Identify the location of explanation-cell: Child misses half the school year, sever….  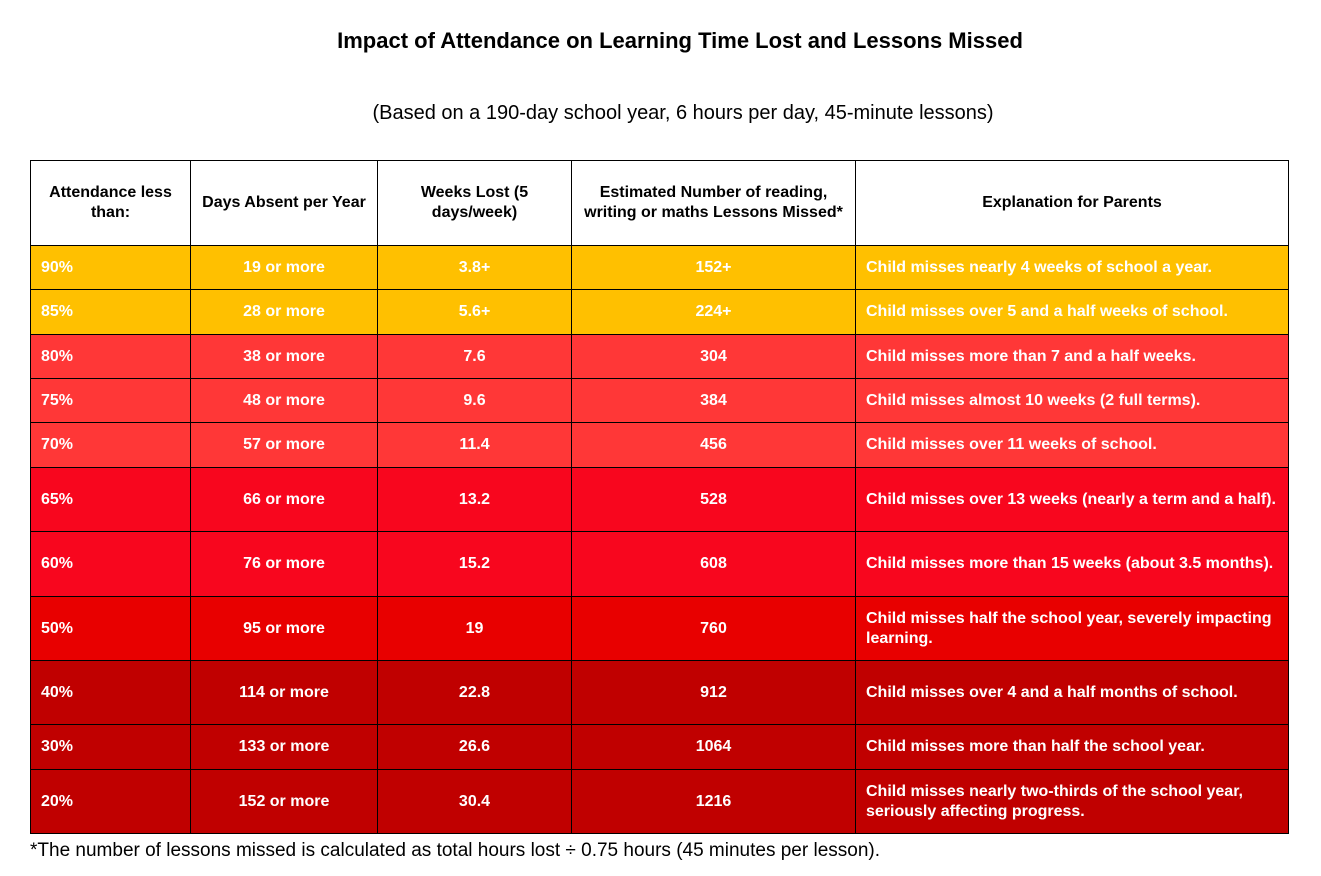
(1072, 628).